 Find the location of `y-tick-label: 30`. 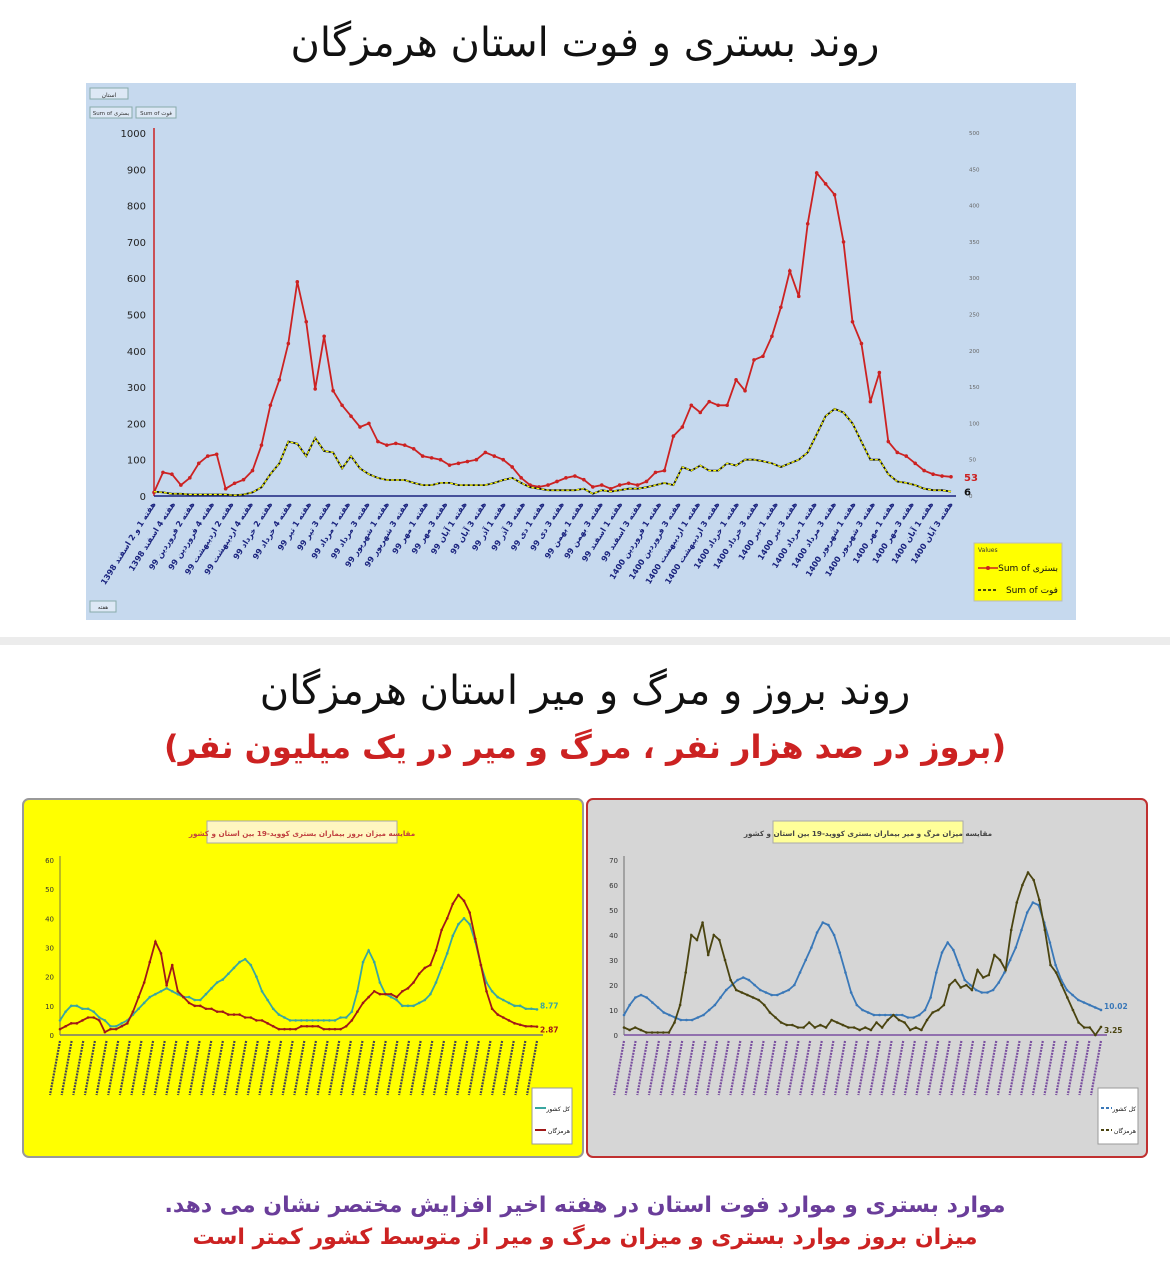

y-tick-label: 30 is located at coordinates (49, 949).